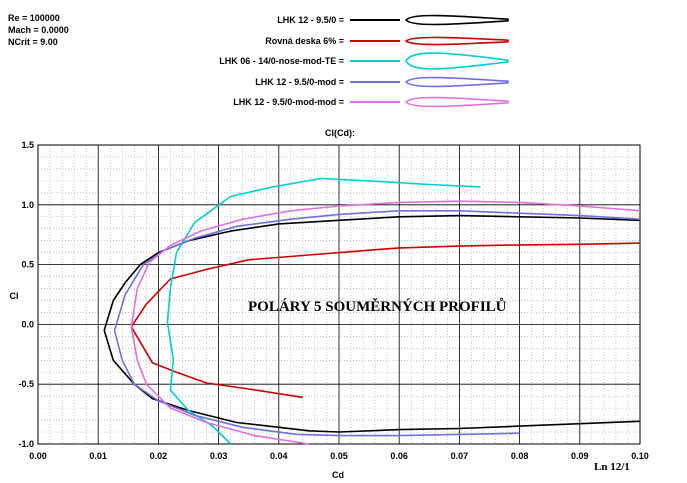  What do you see at coordinates (612, 467) in the screenshot?
I see `corner-note: Ln 12/1` at bounding box center [612, 467].